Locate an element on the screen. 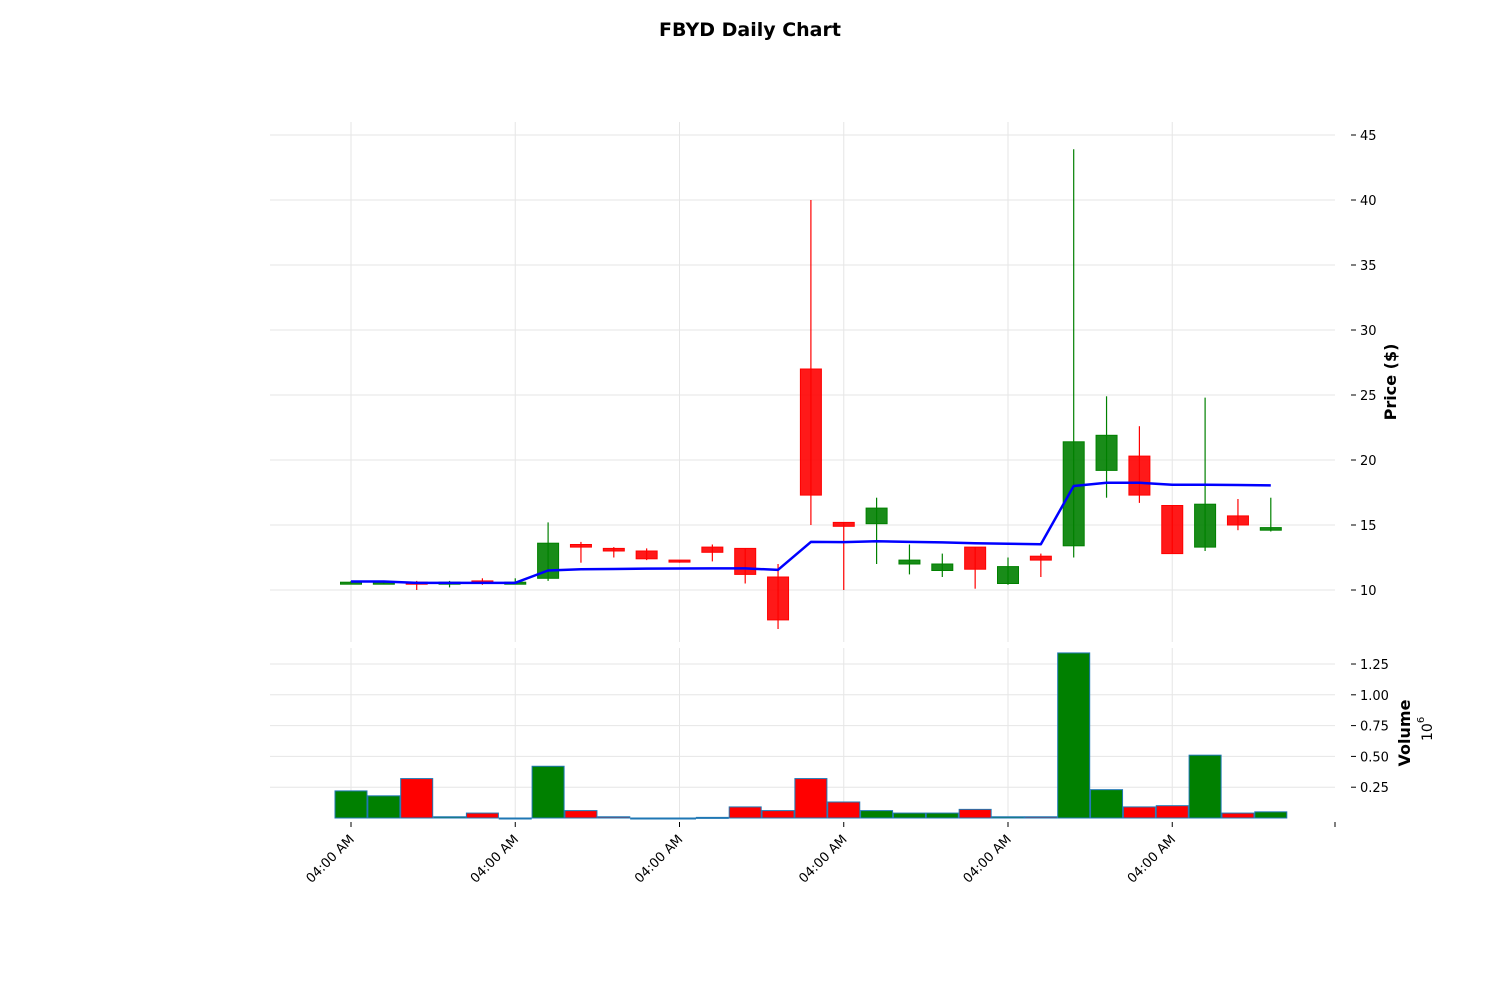 Image resolution: width=1500 pixels, height=1000 pixels. svg-text: 106 is located at coordinates (1426, 729).